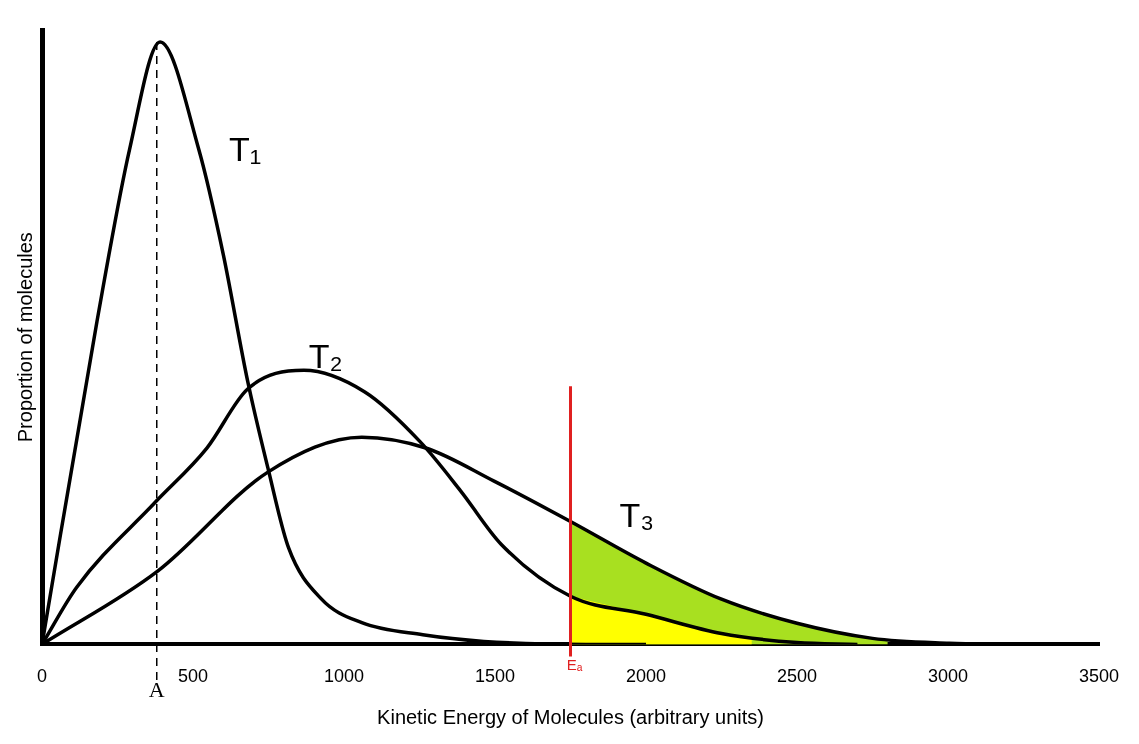 The height and width of the screenshot is (744, 1139). I want to click on series-label: T₁, so click(245, 149).